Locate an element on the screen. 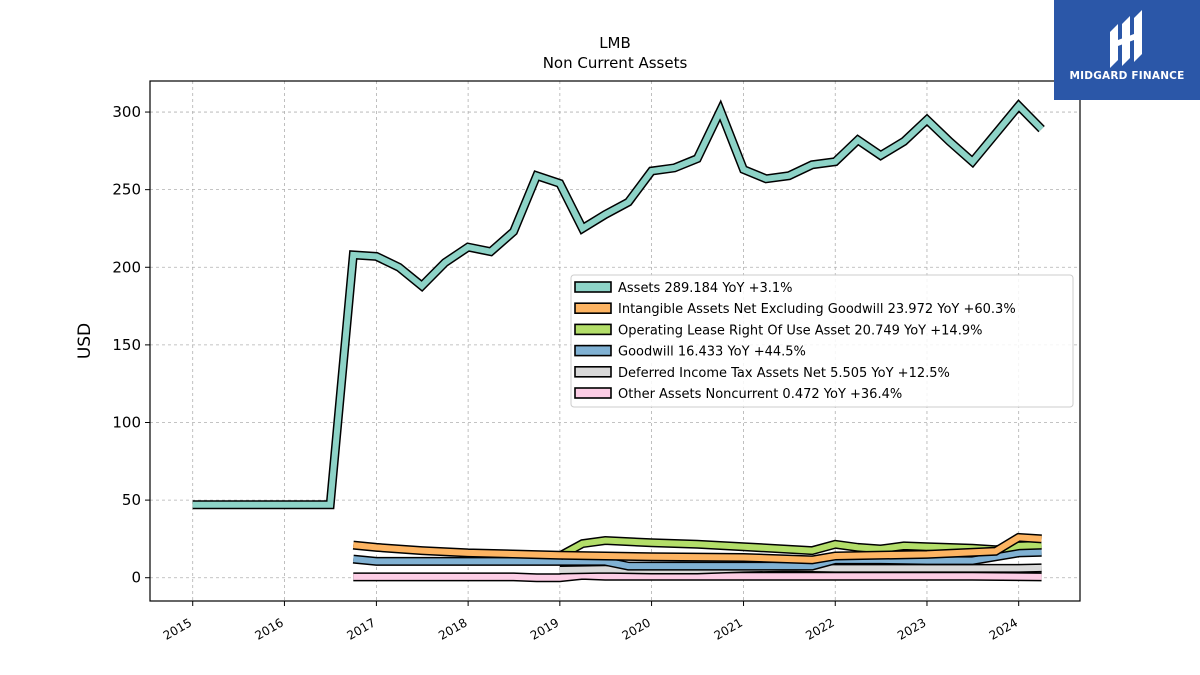 Image resolution: width=1200 pixels, height=675 pixels. x-tick-label: 2024 is located at coordinates (1003, 628).